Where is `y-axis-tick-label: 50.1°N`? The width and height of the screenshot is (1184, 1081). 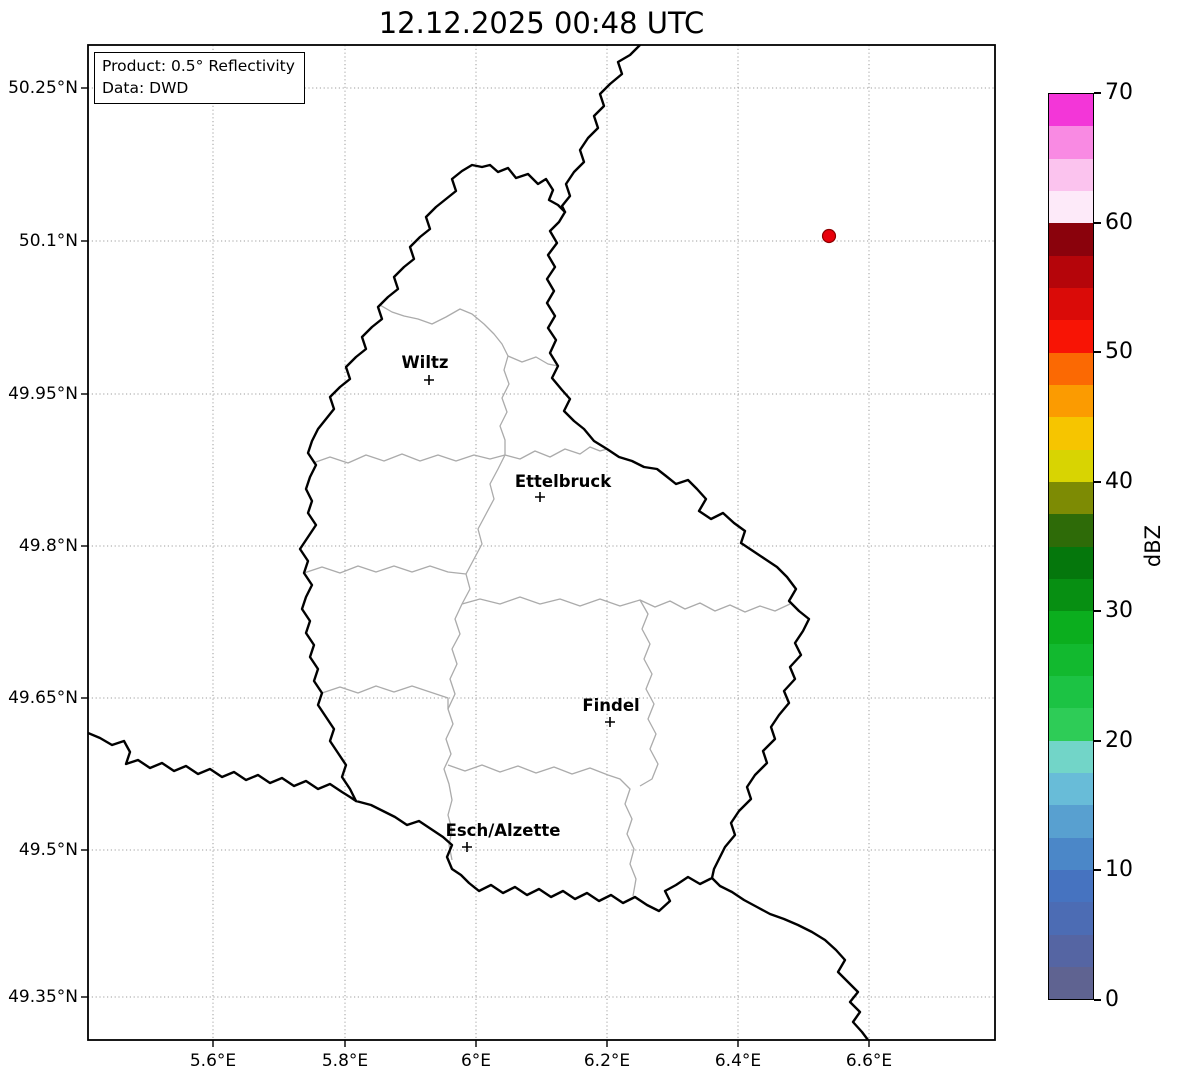 y-axis-tick-label: 50.1°N is located at coordinates (48, 241).